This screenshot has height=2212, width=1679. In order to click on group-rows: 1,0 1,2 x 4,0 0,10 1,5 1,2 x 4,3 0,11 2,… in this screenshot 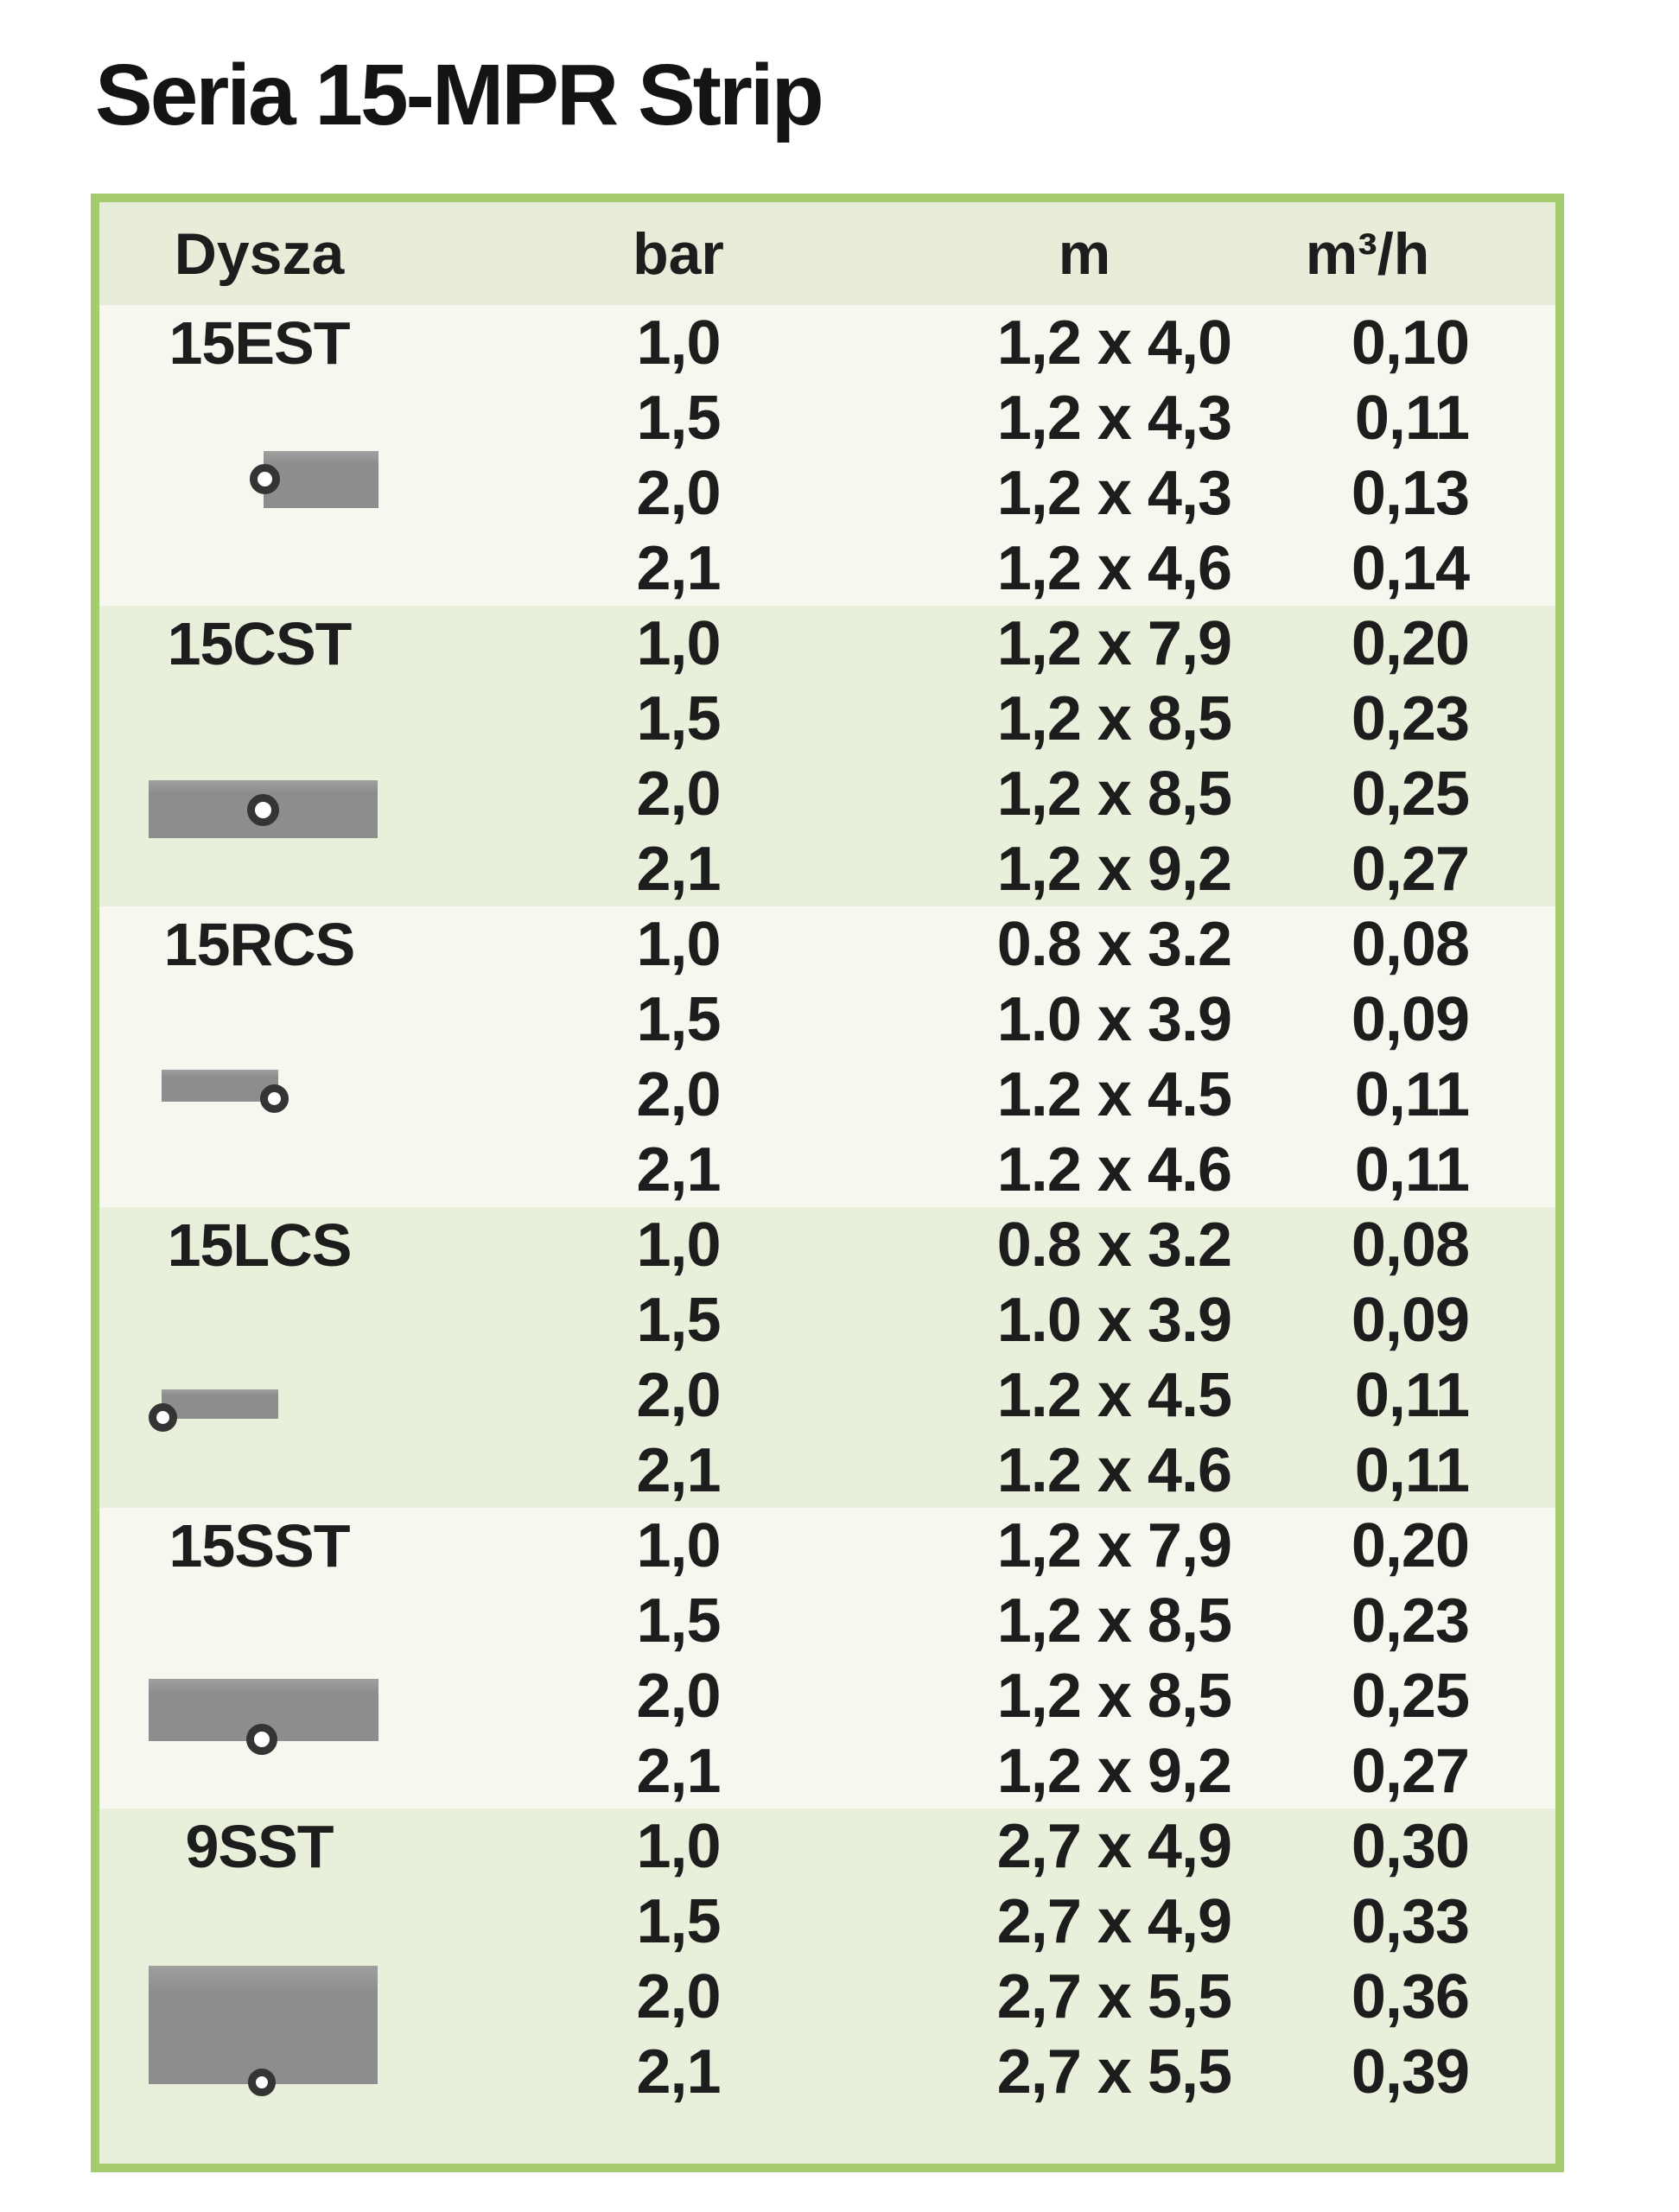, I will do `click(827, 455)`.